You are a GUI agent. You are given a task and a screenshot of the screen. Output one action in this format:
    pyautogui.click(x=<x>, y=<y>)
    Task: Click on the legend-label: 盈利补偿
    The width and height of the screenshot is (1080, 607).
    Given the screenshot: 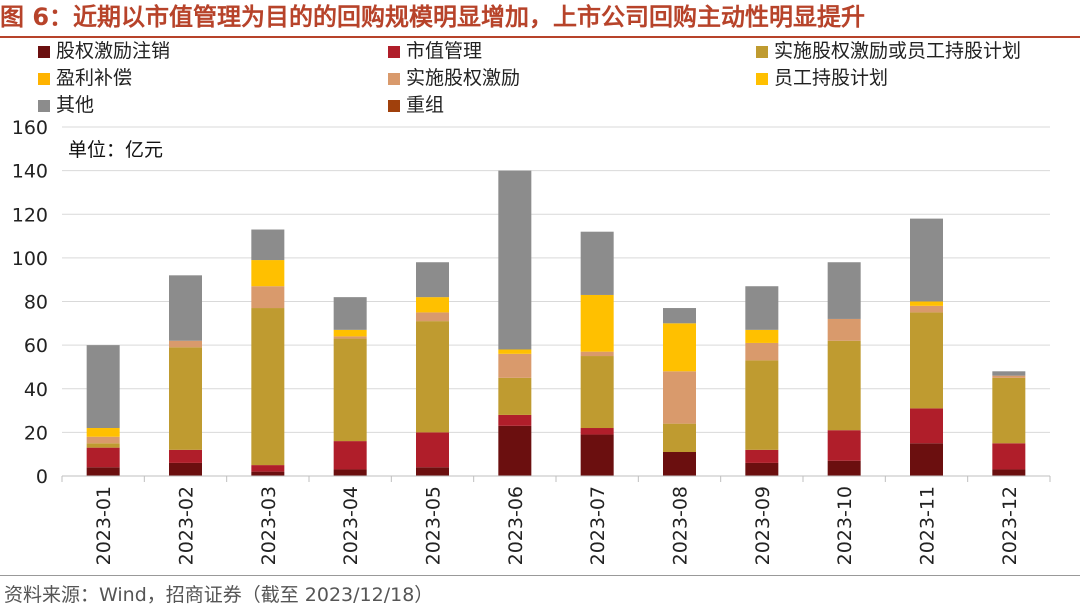 What is the action you would take?
    pyautogui.click(x=94, y=78)
    